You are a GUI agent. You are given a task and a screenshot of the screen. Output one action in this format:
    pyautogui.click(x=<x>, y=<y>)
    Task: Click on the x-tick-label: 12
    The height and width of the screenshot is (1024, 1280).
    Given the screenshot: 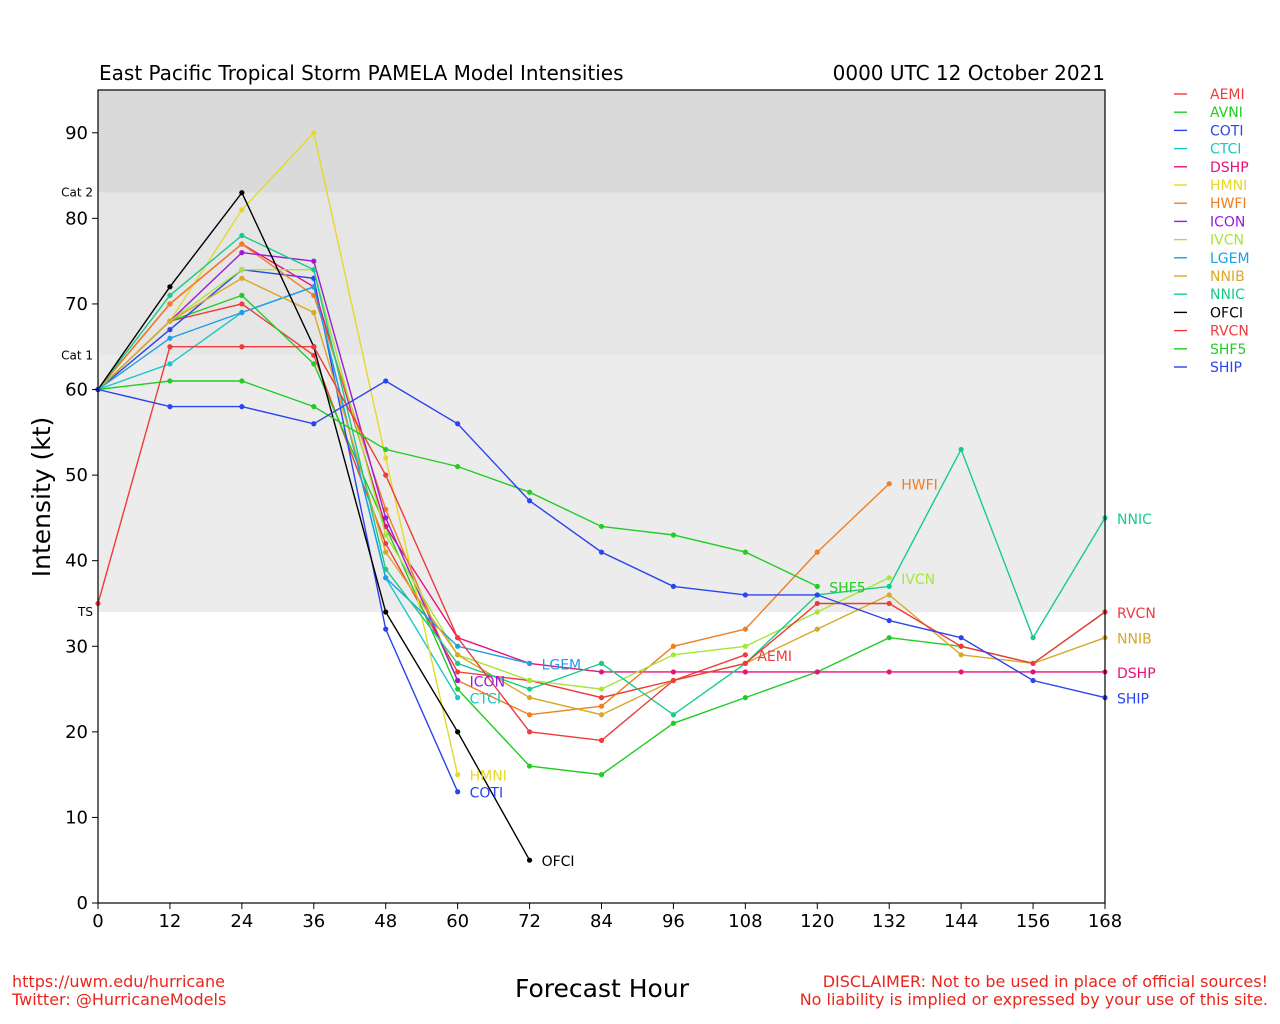 What is the action you would take?
    pyautogui.click(x=169, y=921)
    